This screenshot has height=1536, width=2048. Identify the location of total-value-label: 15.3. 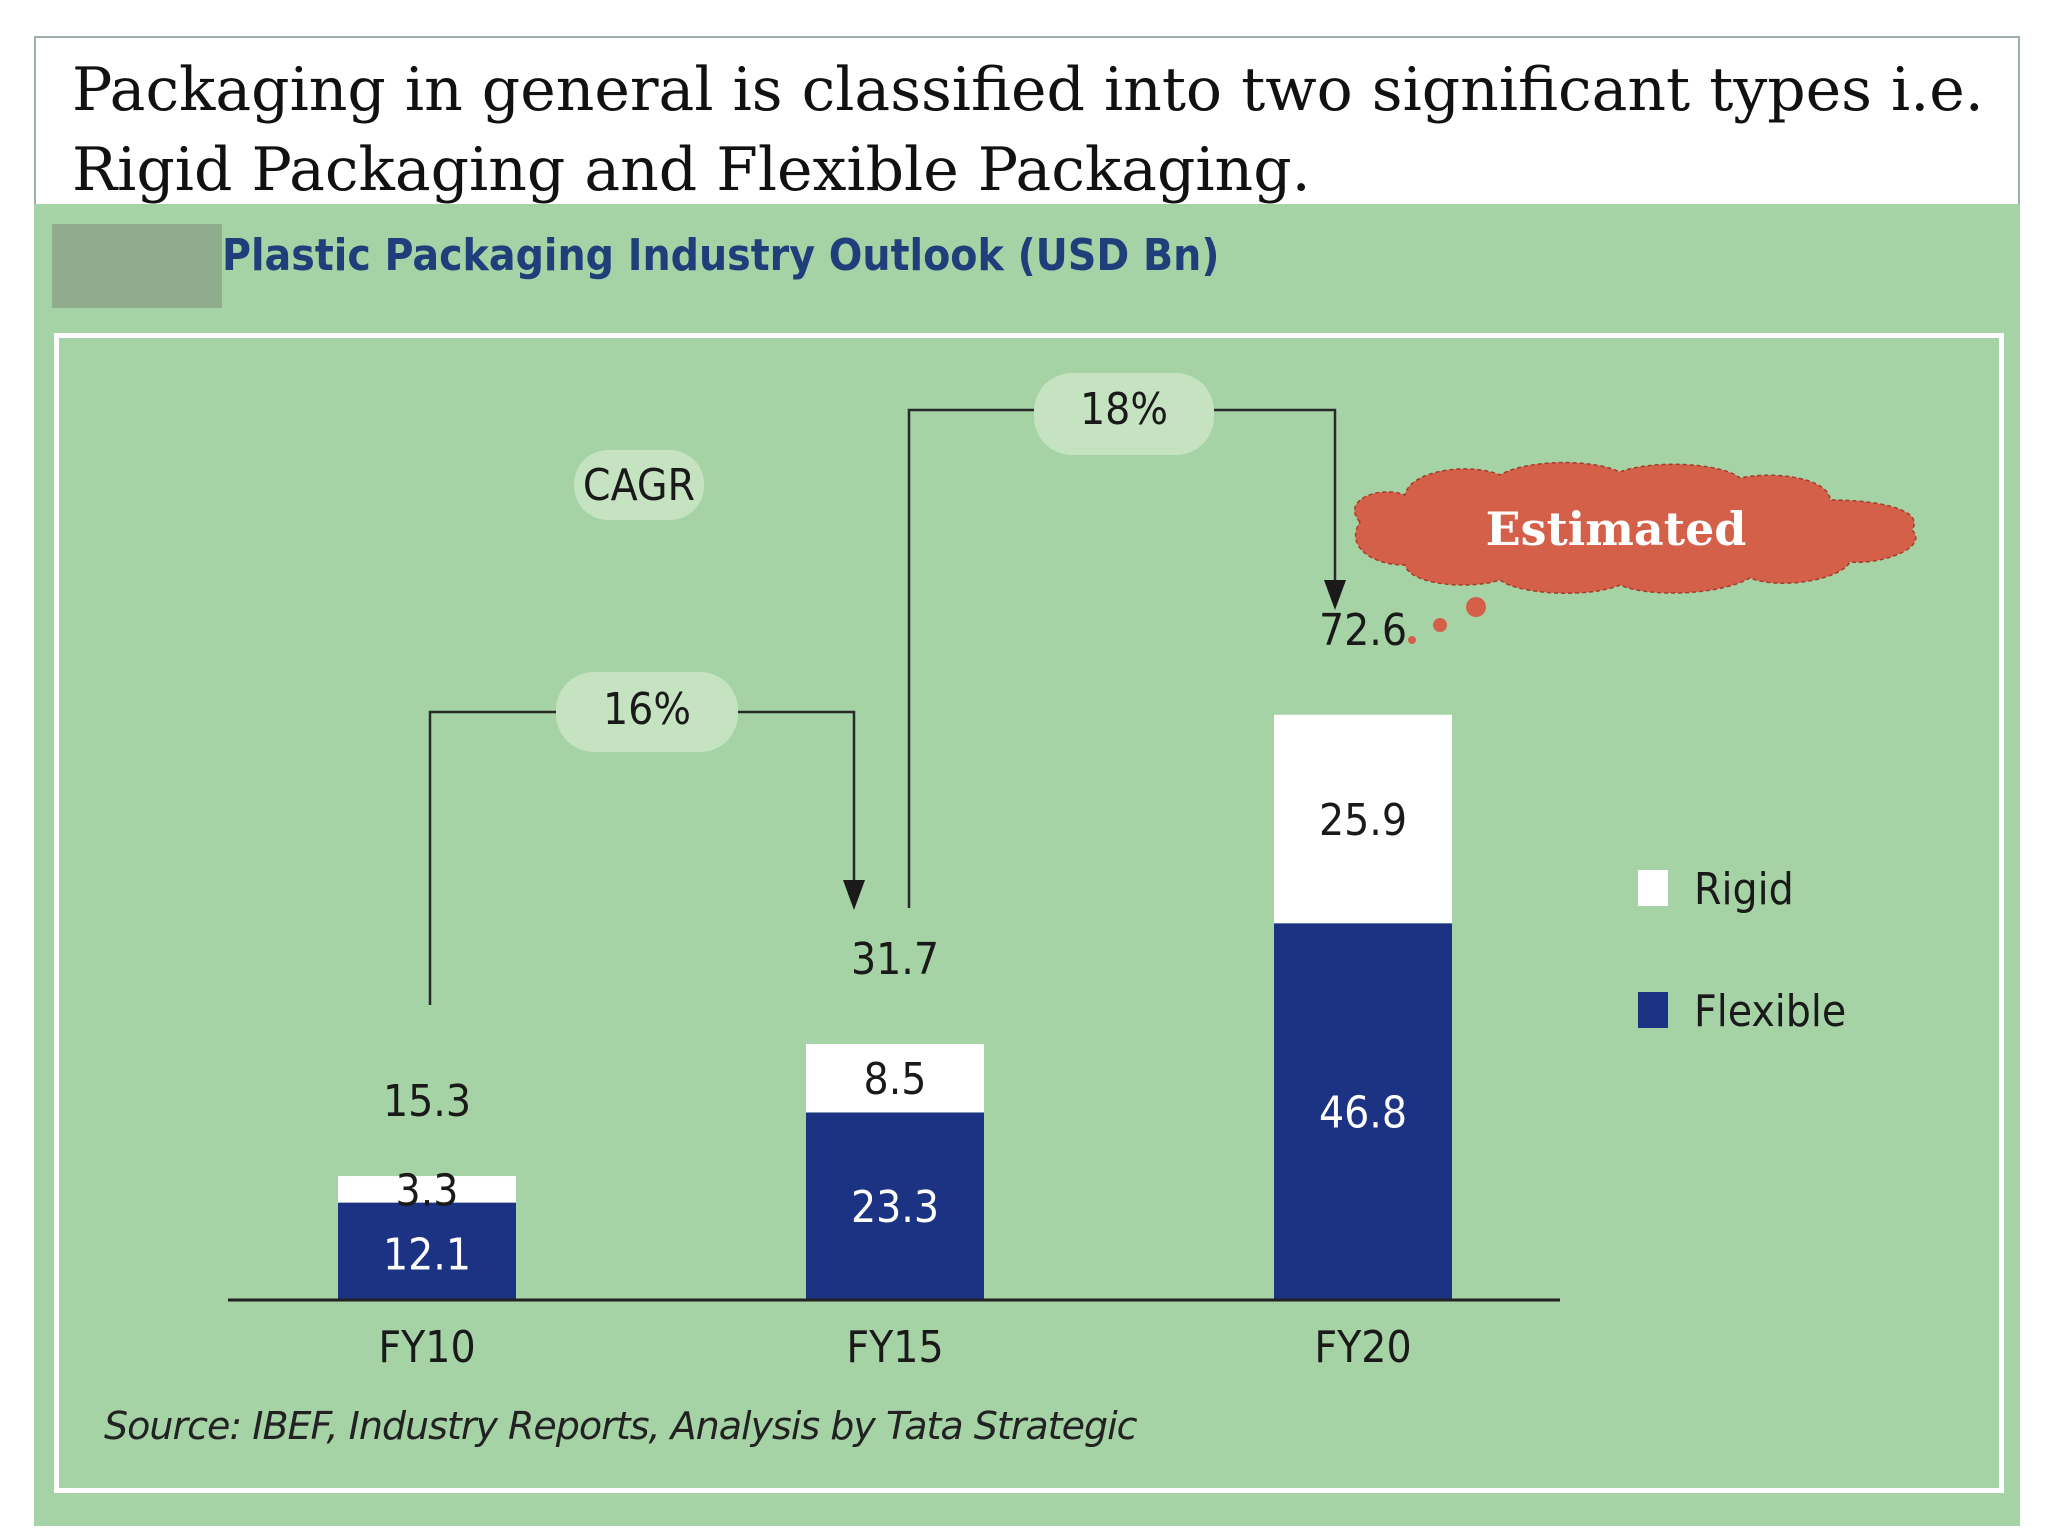
(427, 1101).